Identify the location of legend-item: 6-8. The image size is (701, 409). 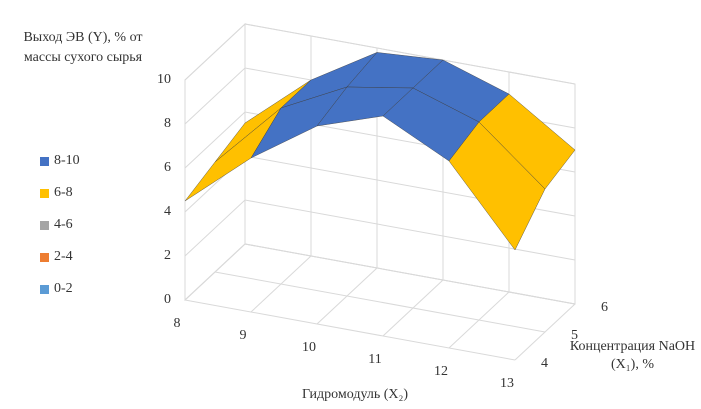
(60, 193).